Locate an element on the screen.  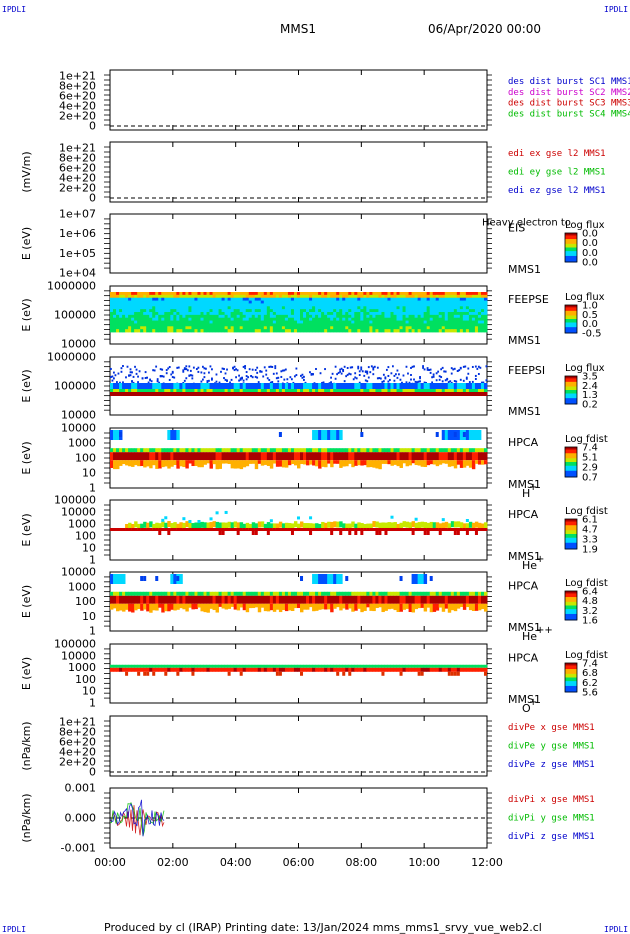
colorbar-tick-label: 7.4 is located at coordinates (590, 448).